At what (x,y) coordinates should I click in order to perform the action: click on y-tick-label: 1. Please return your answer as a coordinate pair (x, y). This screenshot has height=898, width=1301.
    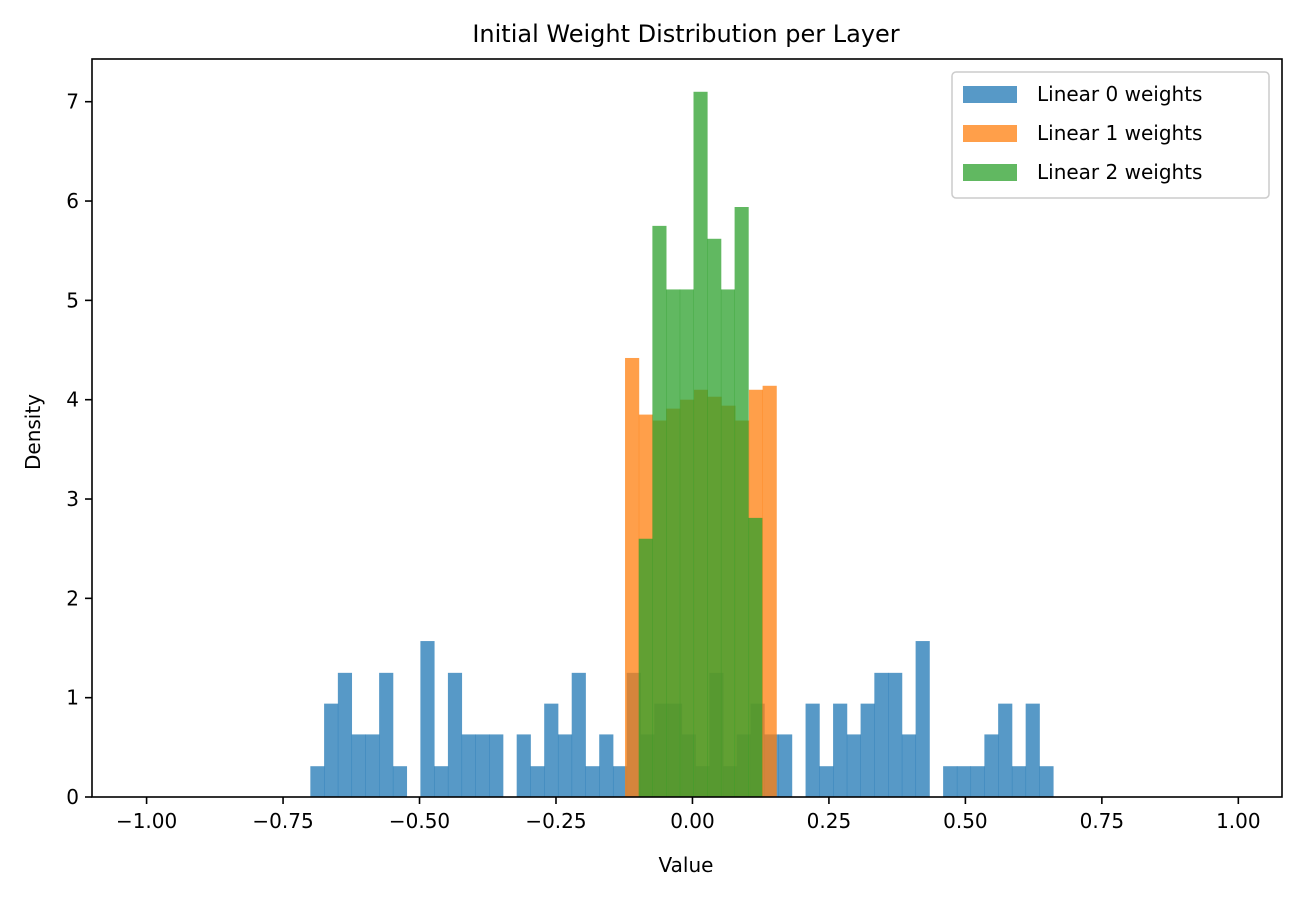
    Looking at the image, I should click on (72, 698).